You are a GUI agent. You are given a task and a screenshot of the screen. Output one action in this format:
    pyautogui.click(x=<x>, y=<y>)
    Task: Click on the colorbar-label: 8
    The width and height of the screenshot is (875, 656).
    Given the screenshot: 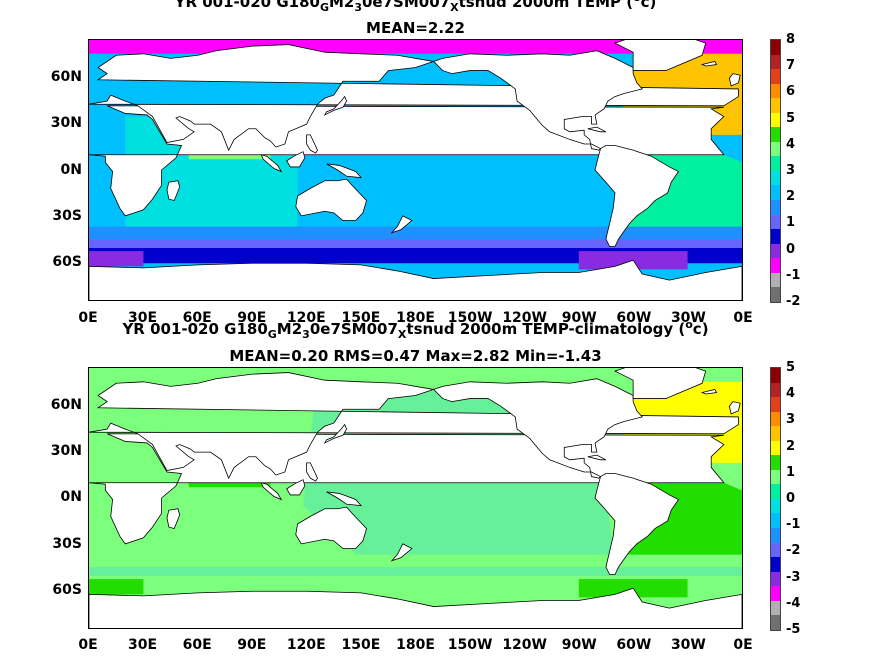 What is the action you would take?
    pyautogui.click(x=791, y=39)
    